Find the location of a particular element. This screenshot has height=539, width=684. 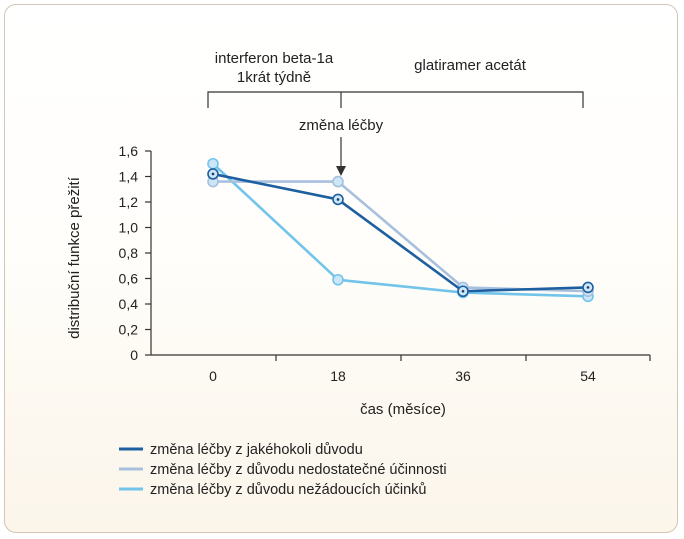

y-ticks: 0 0,2 0,4 0,6 0,8 1,0 1,2 1,4 1,6 is located at coordinates (135, 253).